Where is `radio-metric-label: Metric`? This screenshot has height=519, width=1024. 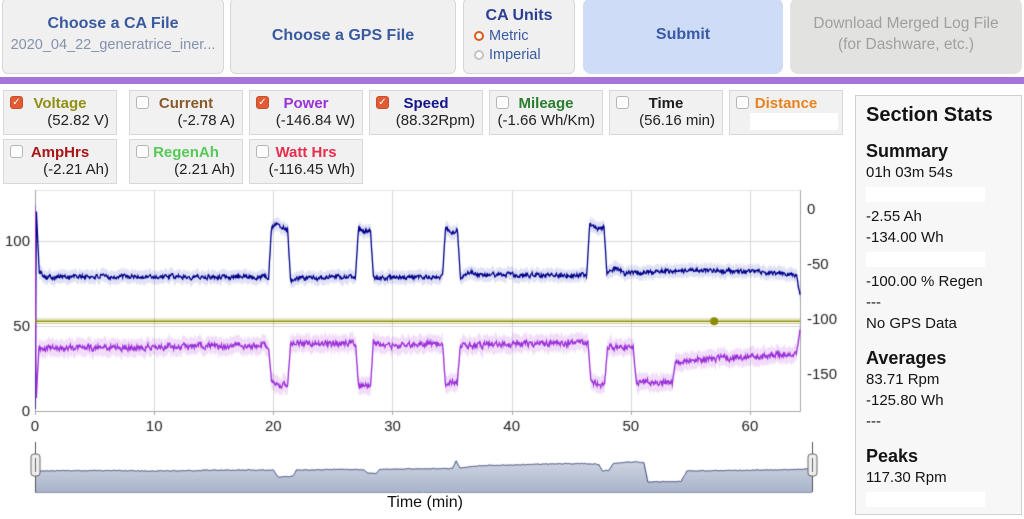
radio-metric-label: Metric is located at coordinates (509, 36).